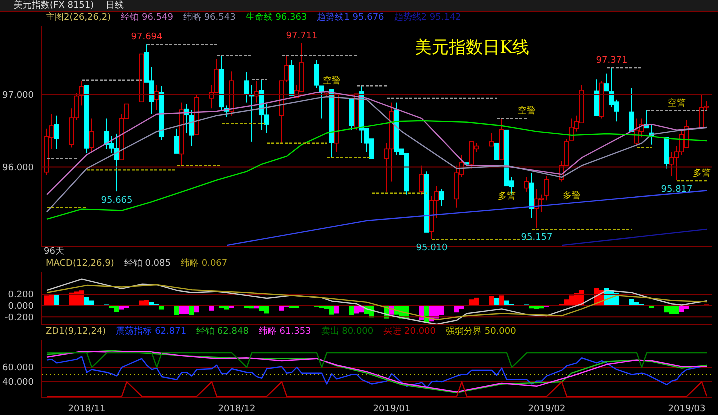  Describe the element at coordinates (204, 264) in the screenshot. I see `text: 纬略 0.067` at that location.